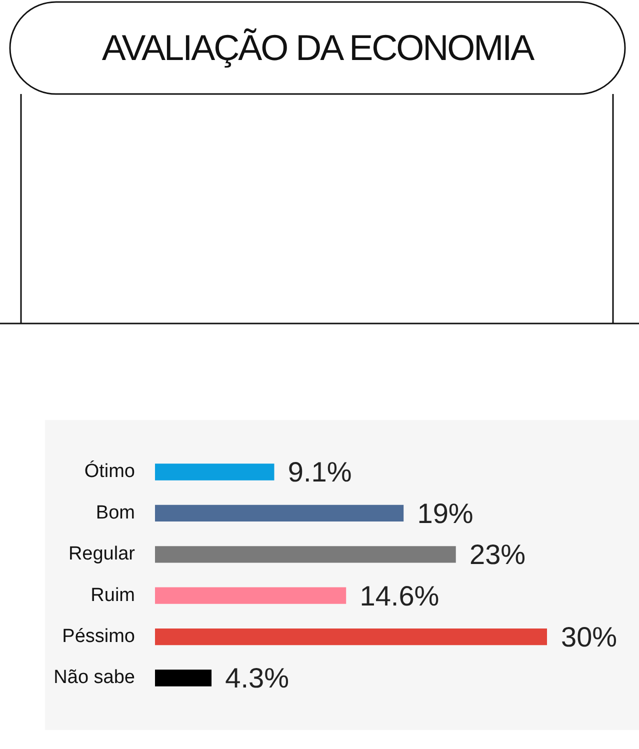 The width and height of the screenshot is (639, 749). I want to click on data-label: 30%, so click(589, 637).